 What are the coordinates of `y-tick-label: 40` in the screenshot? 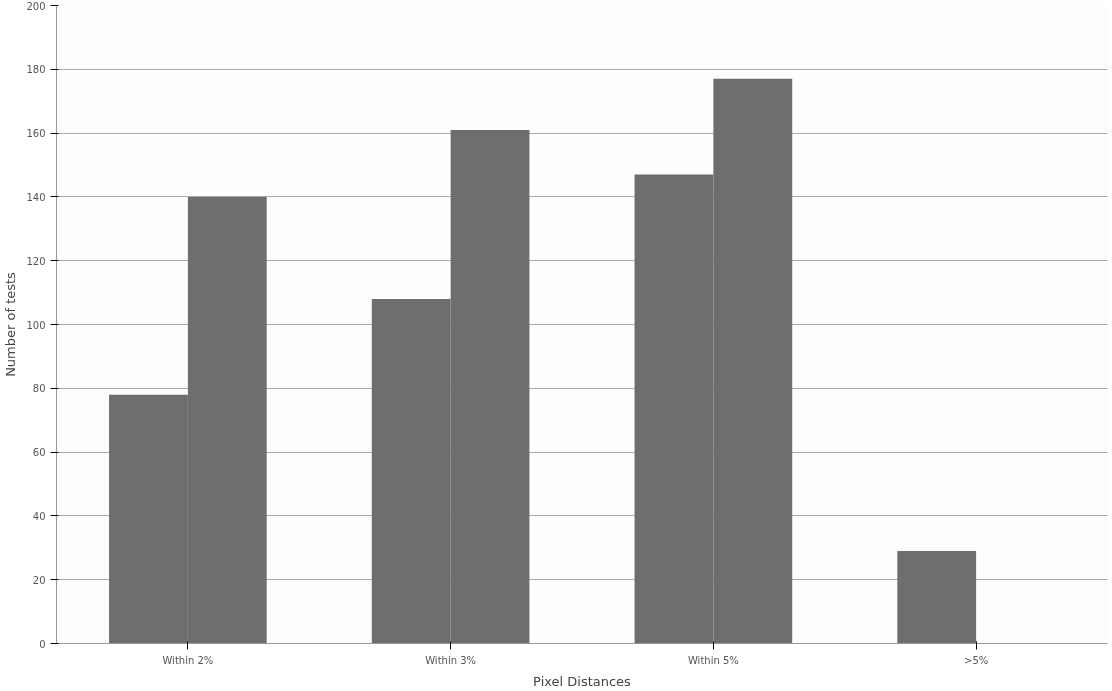 It's located at (39, 516).